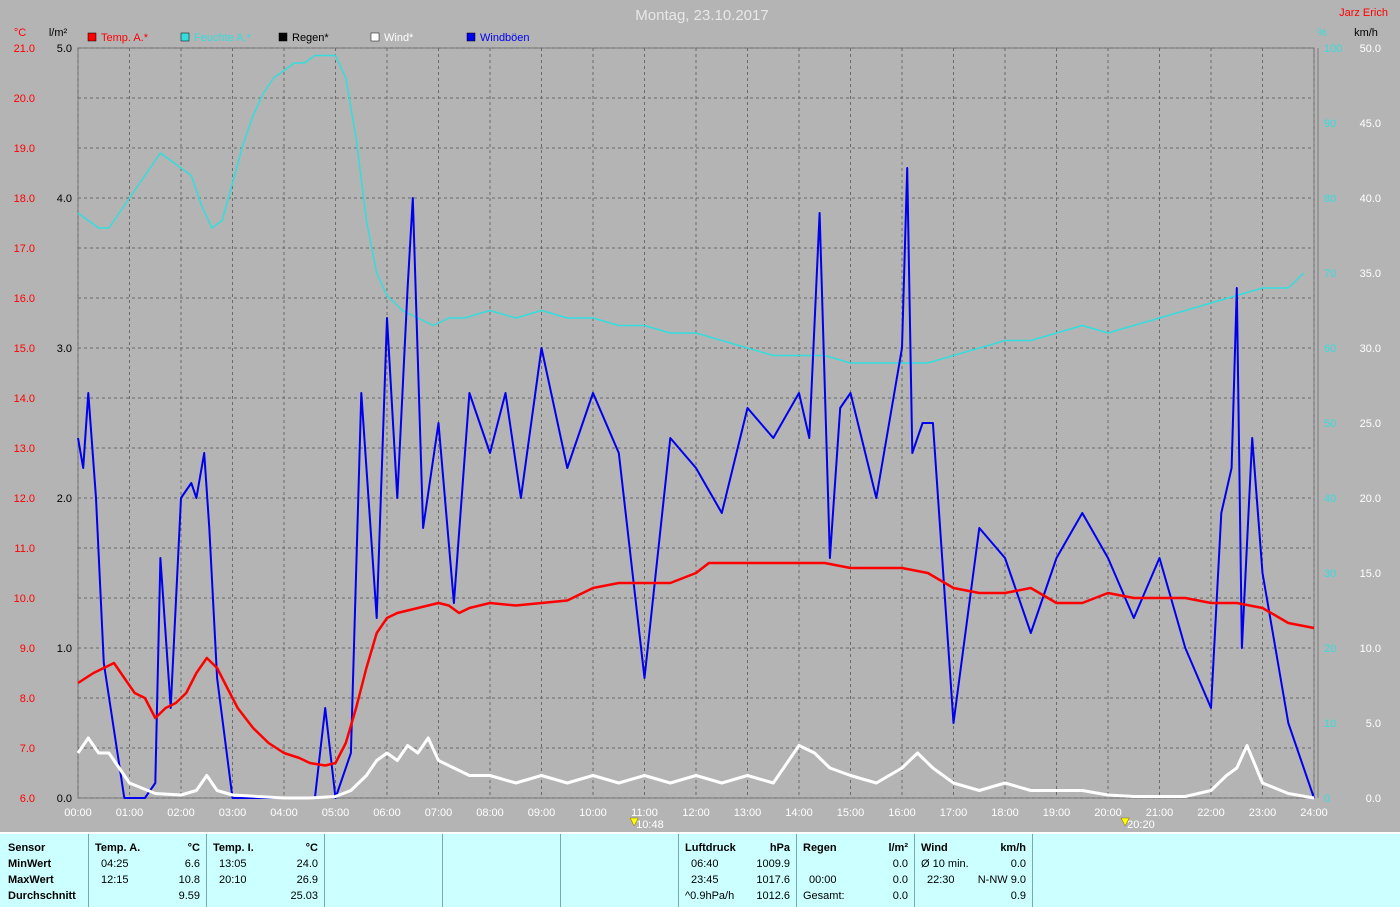 This screenshot has height=907, width=1400. Describe the element at coordinates (1370, 199) in the screenshot. I see `wind-tick-label: 40.0` at that location.